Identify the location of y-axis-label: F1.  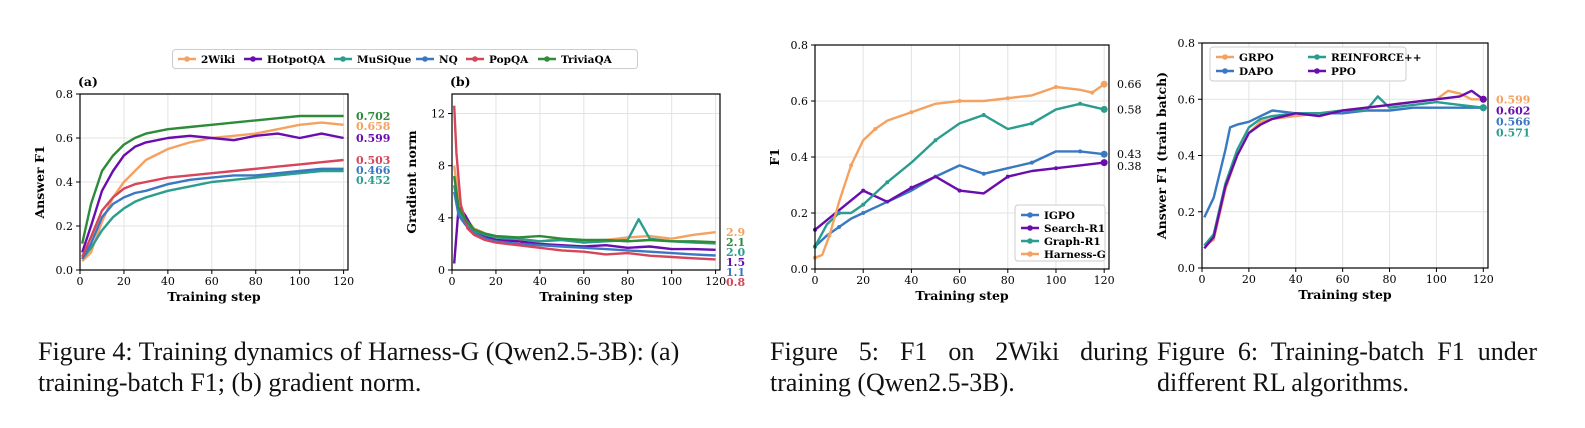
(774, 157).